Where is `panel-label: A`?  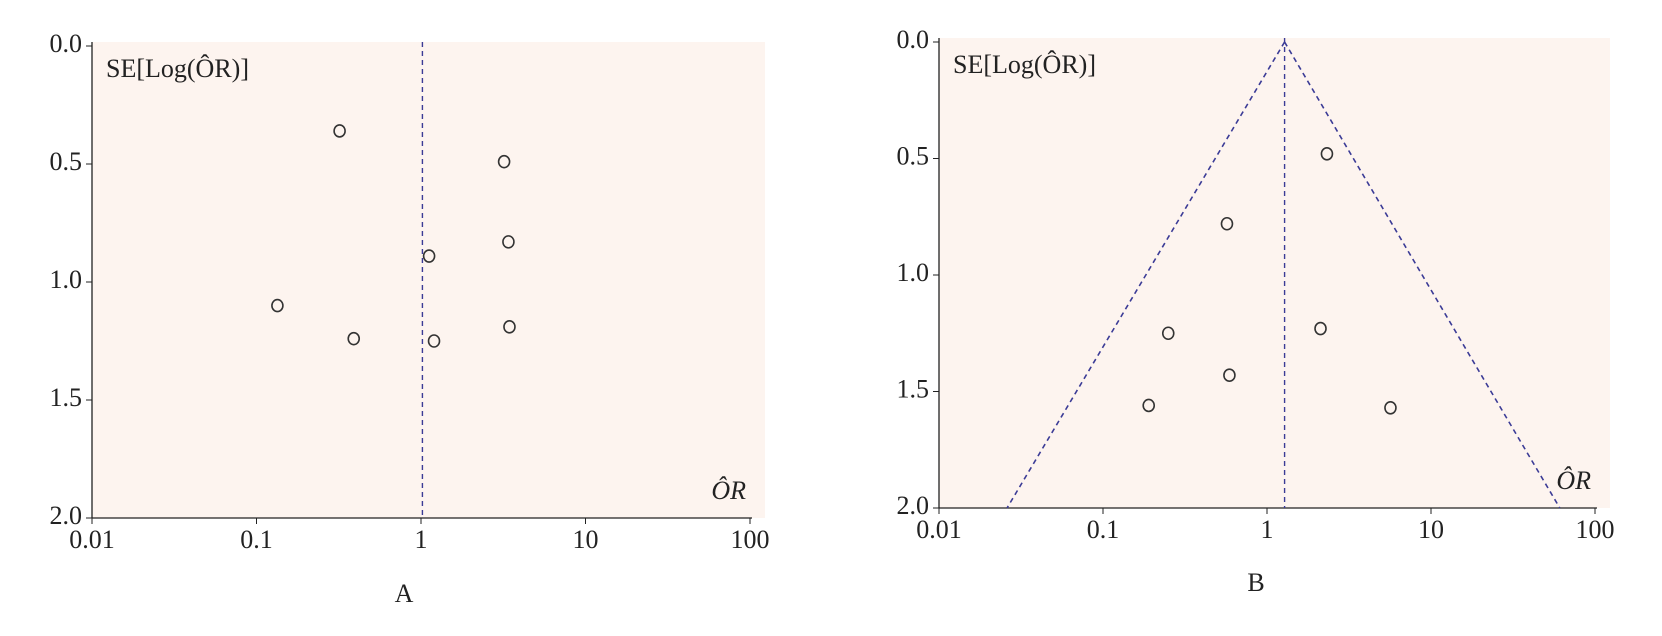
panel-label: A is located at coordinates (404, 593).